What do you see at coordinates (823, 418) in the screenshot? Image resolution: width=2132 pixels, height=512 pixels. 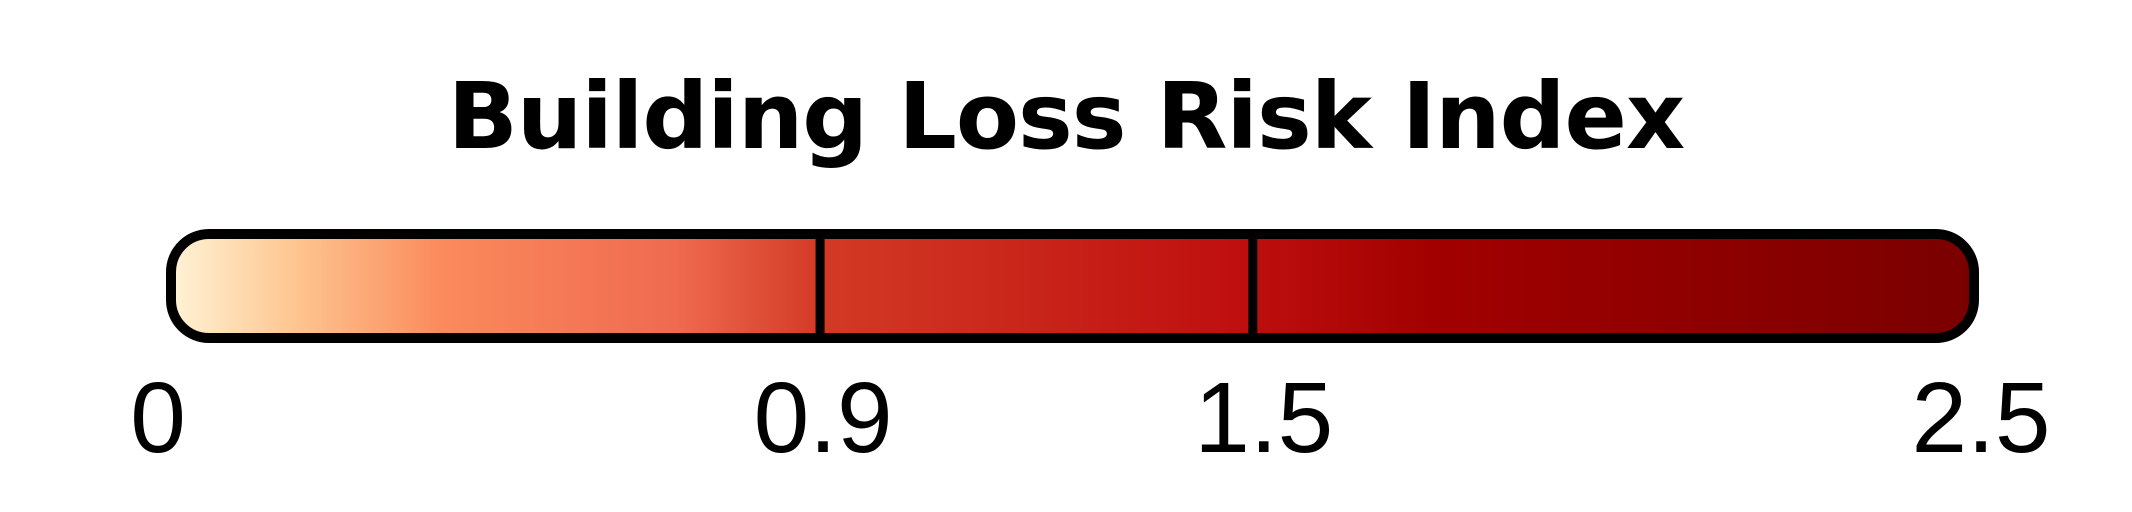 I see `tick-label: 0.9` at bounding box center [823, 418].